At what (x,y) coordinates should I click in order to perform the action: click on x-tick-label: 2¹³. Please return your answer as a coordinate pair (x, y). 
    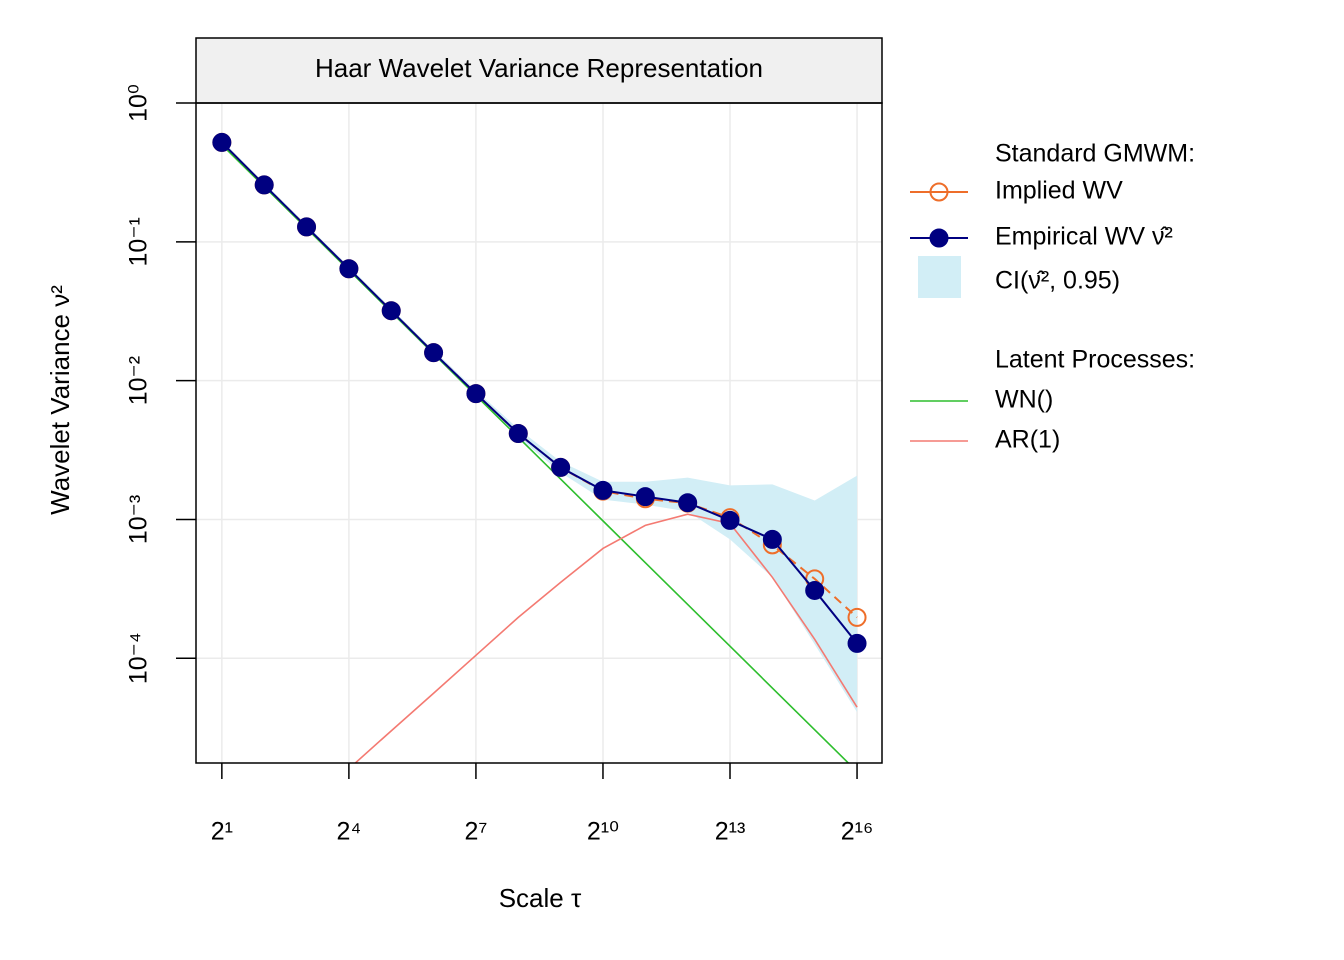
    Looking at the image, I should click on (730, 832).